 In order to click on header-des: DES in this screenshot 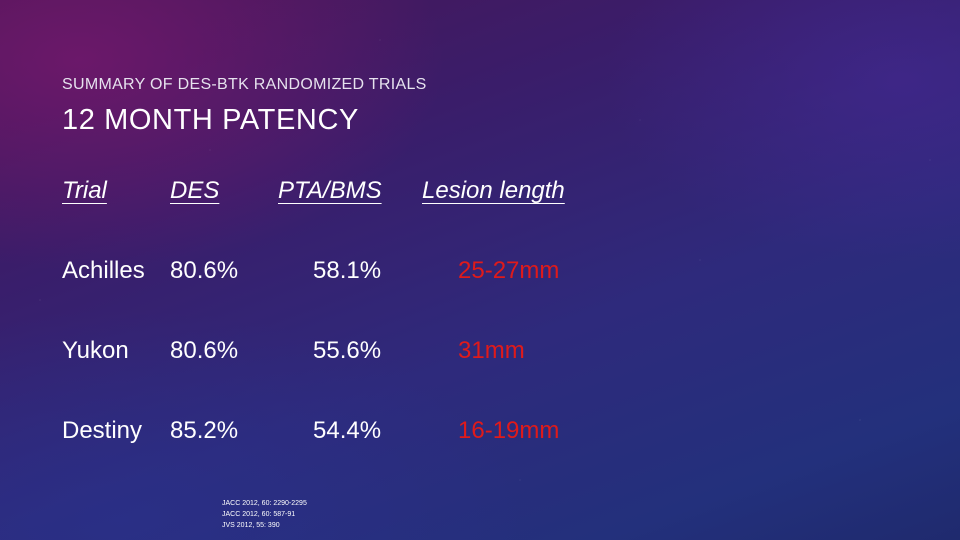, I will do `click(195, 190)`.